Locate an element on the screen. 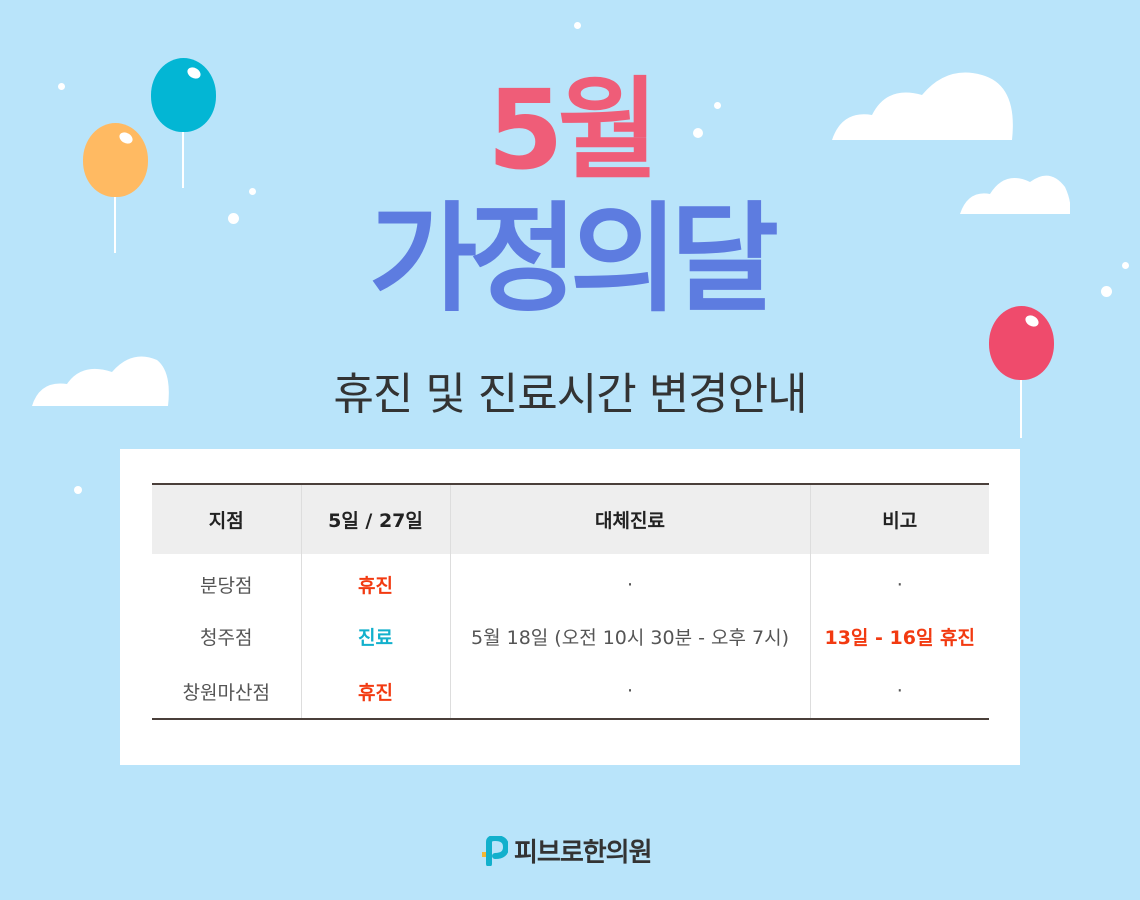 The image size is (1140, 900). logo-text: 피브로한의원 is located at coordinates (583, 853).